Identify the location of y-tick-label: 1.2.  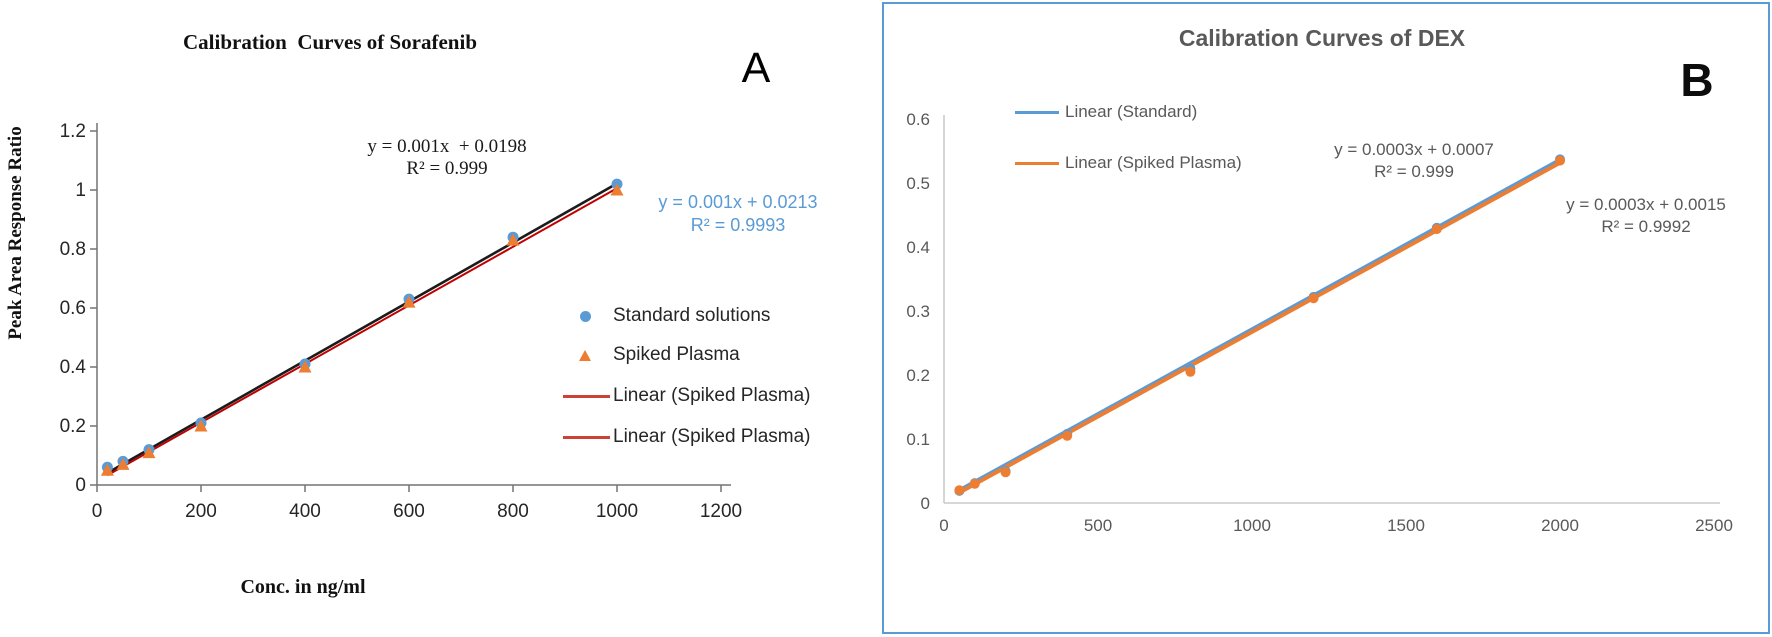
(73, 131).